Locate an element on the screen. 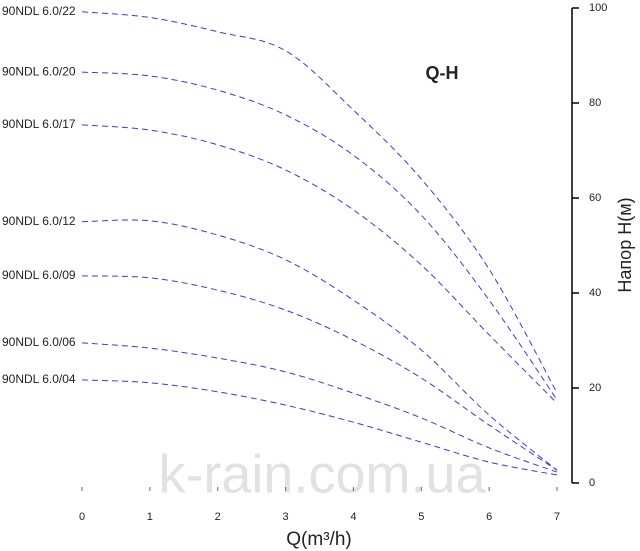 The width and height of the screenshot is (640, 551). watermark: k-rain.com.ua is located at coordinates (322, 474).